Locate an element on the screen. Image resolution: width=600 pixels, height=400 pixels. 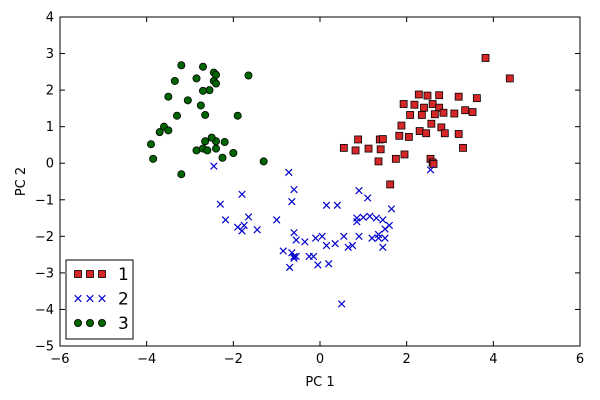
legend-entry: 1 is located at coordinates (101, 275).